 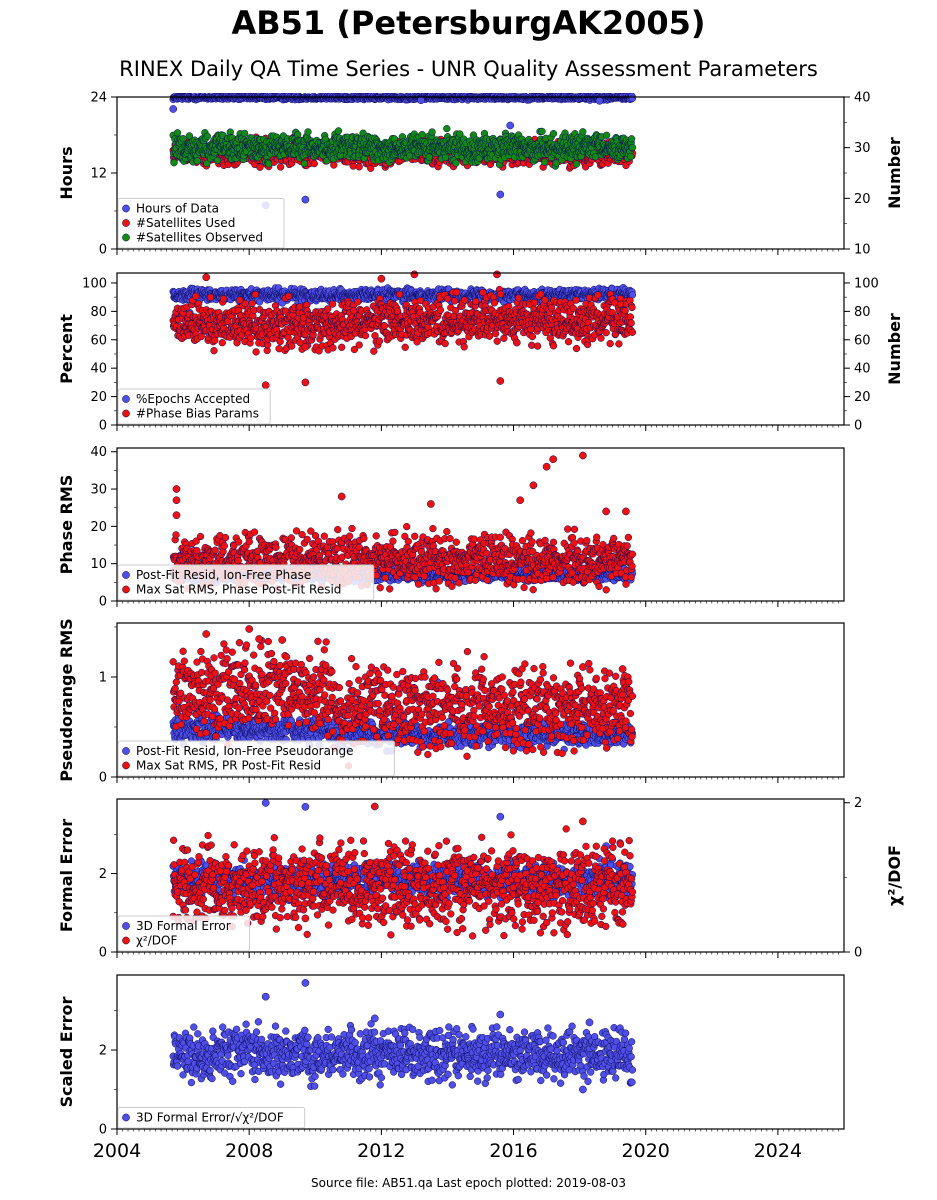 What do you see at coordinates (177, 209) in the screenshot?
I see `legend-label: Hours of Data` at bounding box center [177, 209].